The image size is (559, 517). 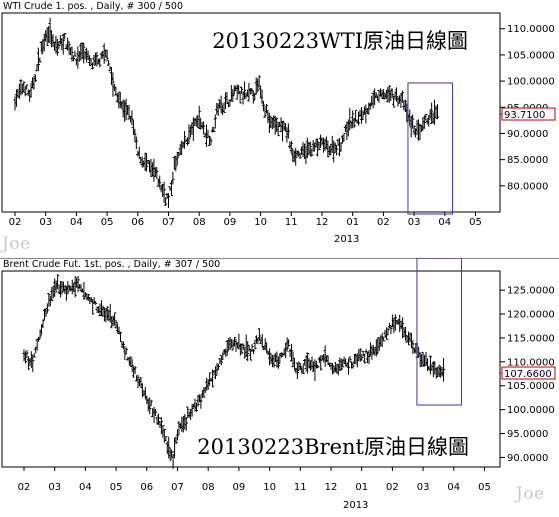 I want to click on brent-y-tick-label: 105.0000, so click(x=531, y=386).